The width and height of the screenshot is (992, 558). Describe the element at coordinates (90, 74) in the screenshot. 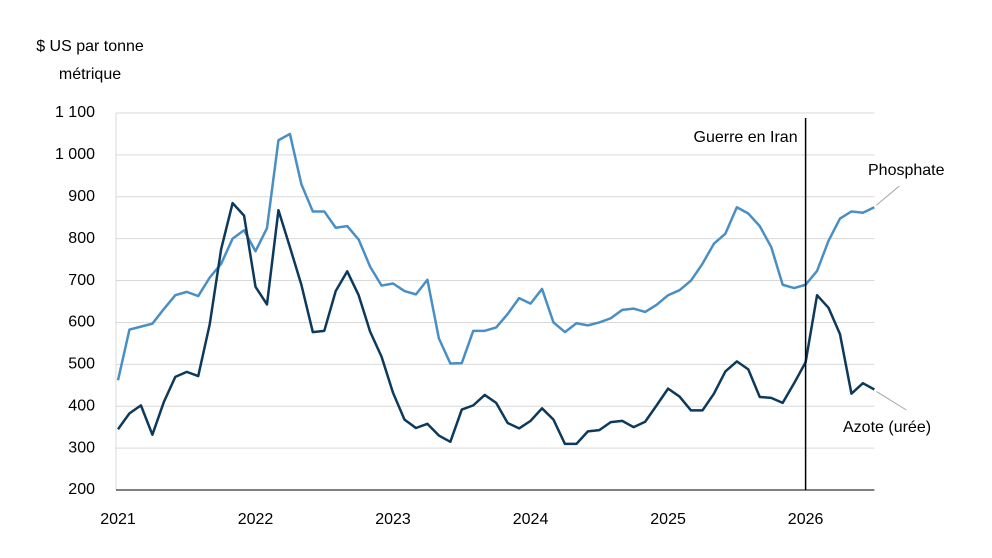

I see `y-axis-label: métrique` at that location.